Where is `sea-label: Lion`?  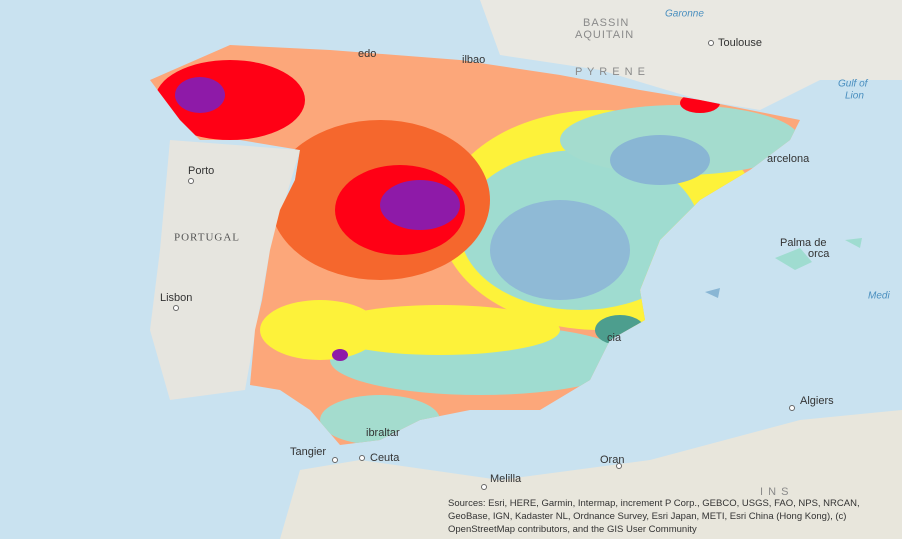 sea-label: Lion is located at coordinates (854, 96).